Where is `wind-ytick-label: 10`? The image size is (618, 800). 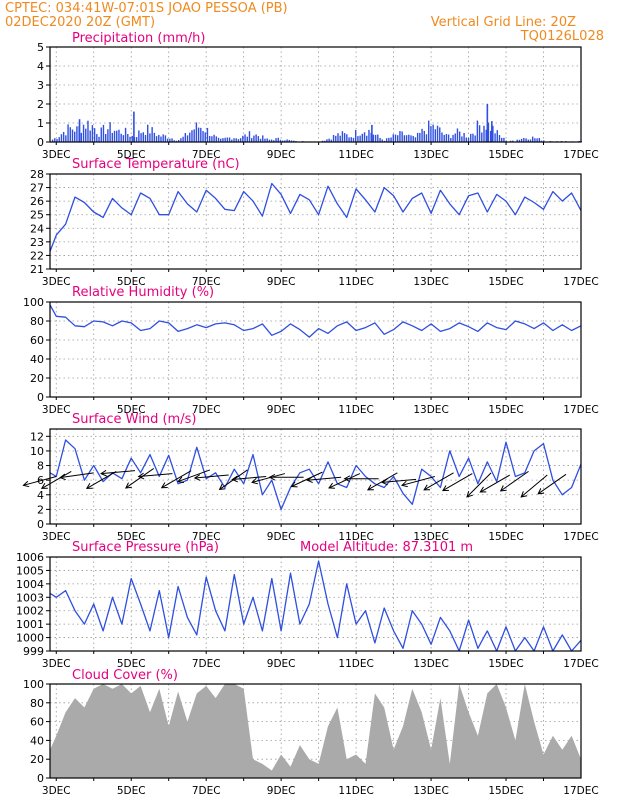
wind-ytick-label: 10 is located at coordinates (37, 451).